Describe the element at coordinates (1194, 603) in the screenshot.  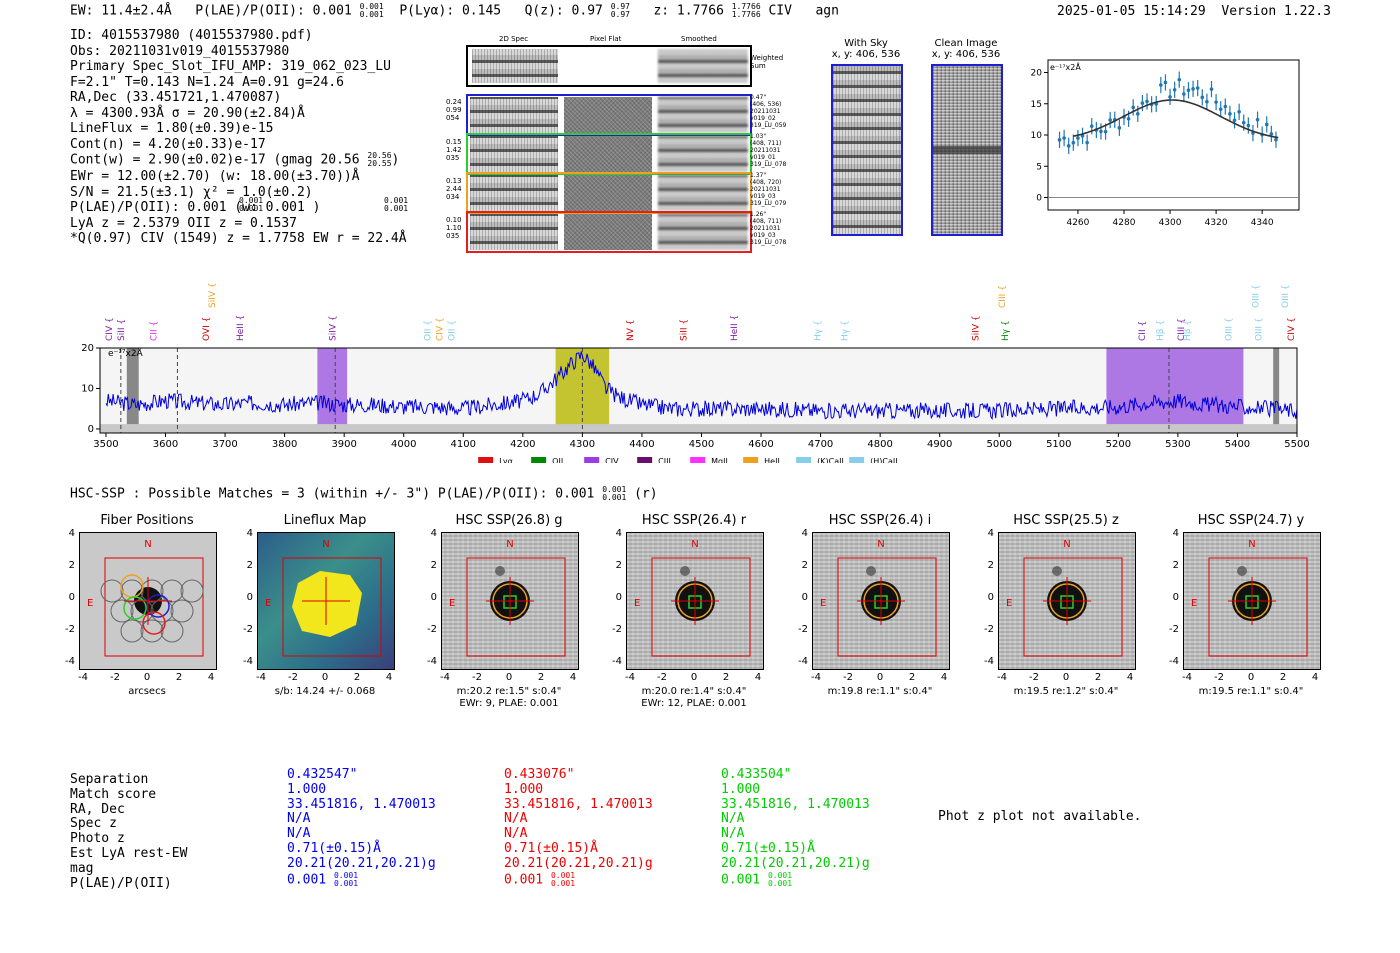
I see `east-label: E` at that location.